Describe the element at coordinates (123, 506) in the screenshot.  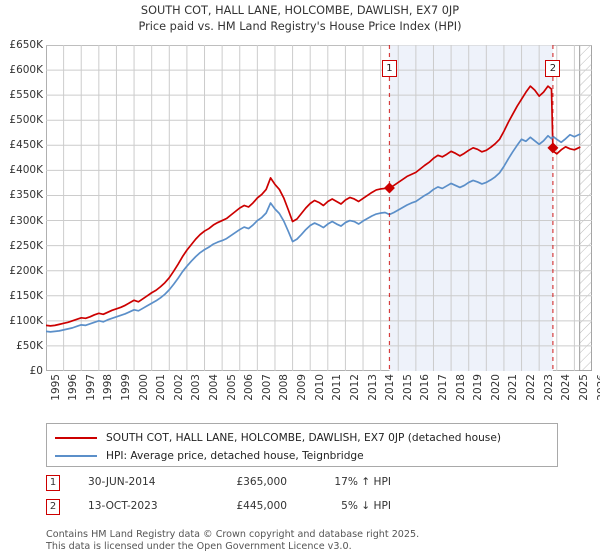
I see `sale-date: 13-OCT-2023` at that location.